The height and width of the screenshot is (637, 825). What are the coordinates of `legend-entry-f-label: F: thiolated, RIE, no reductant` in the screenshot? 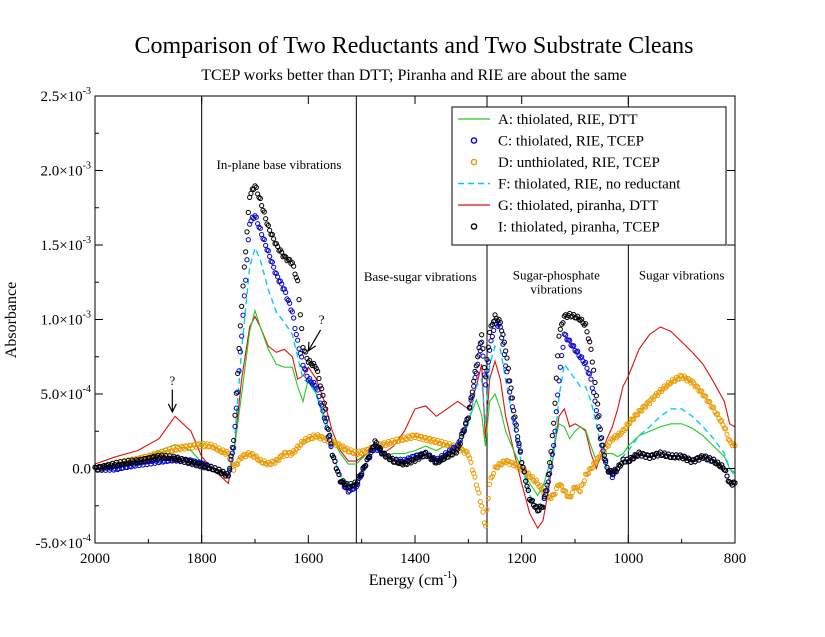 It's located at (589, 185).